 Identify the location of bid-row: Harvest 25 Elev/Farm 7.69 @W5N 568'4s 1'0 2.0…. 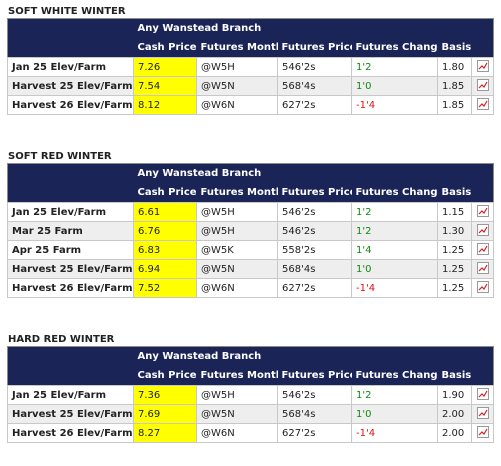
(250, 414).